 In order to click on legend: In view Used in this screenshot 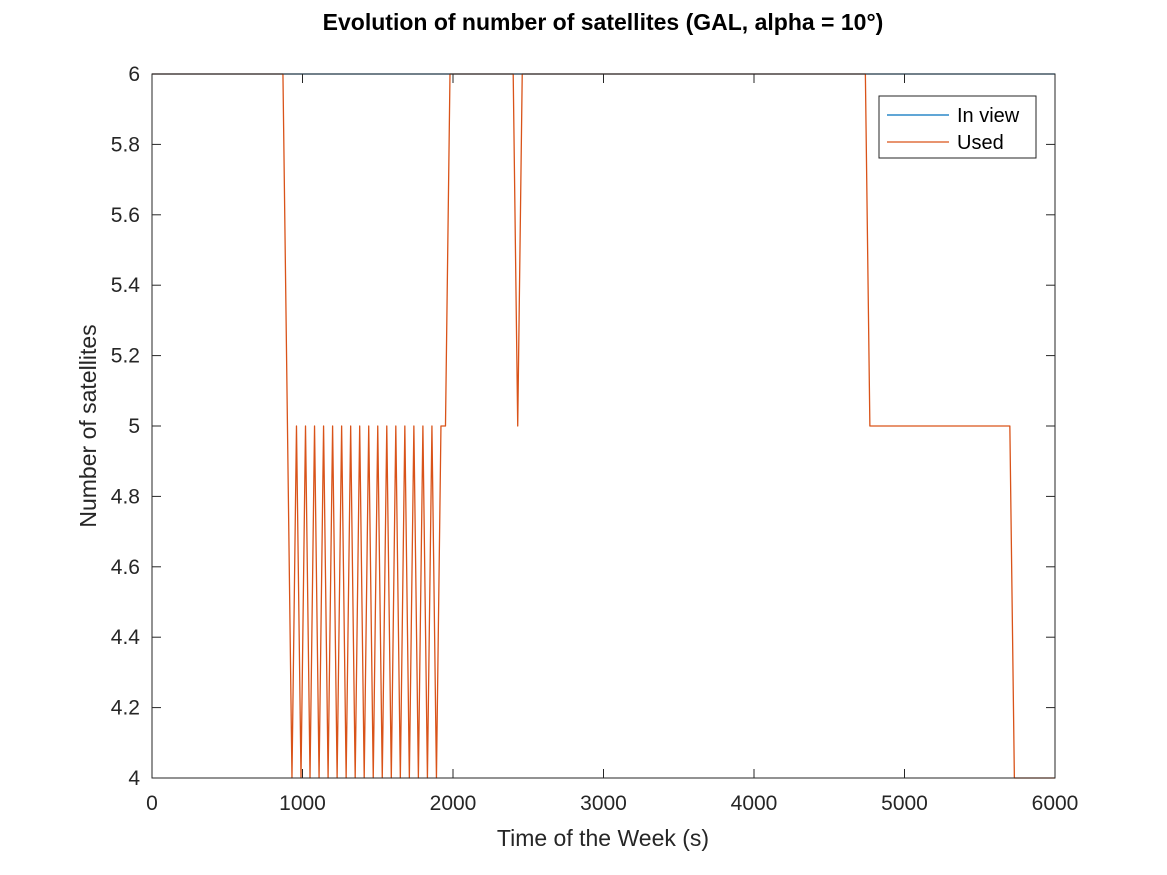, I will do `click(957, 127)`.